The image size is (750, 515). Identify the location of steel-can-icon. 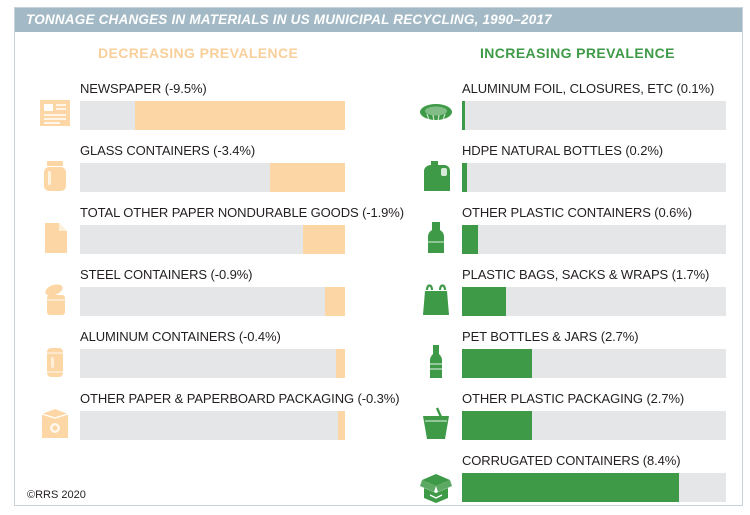
(55, 299).